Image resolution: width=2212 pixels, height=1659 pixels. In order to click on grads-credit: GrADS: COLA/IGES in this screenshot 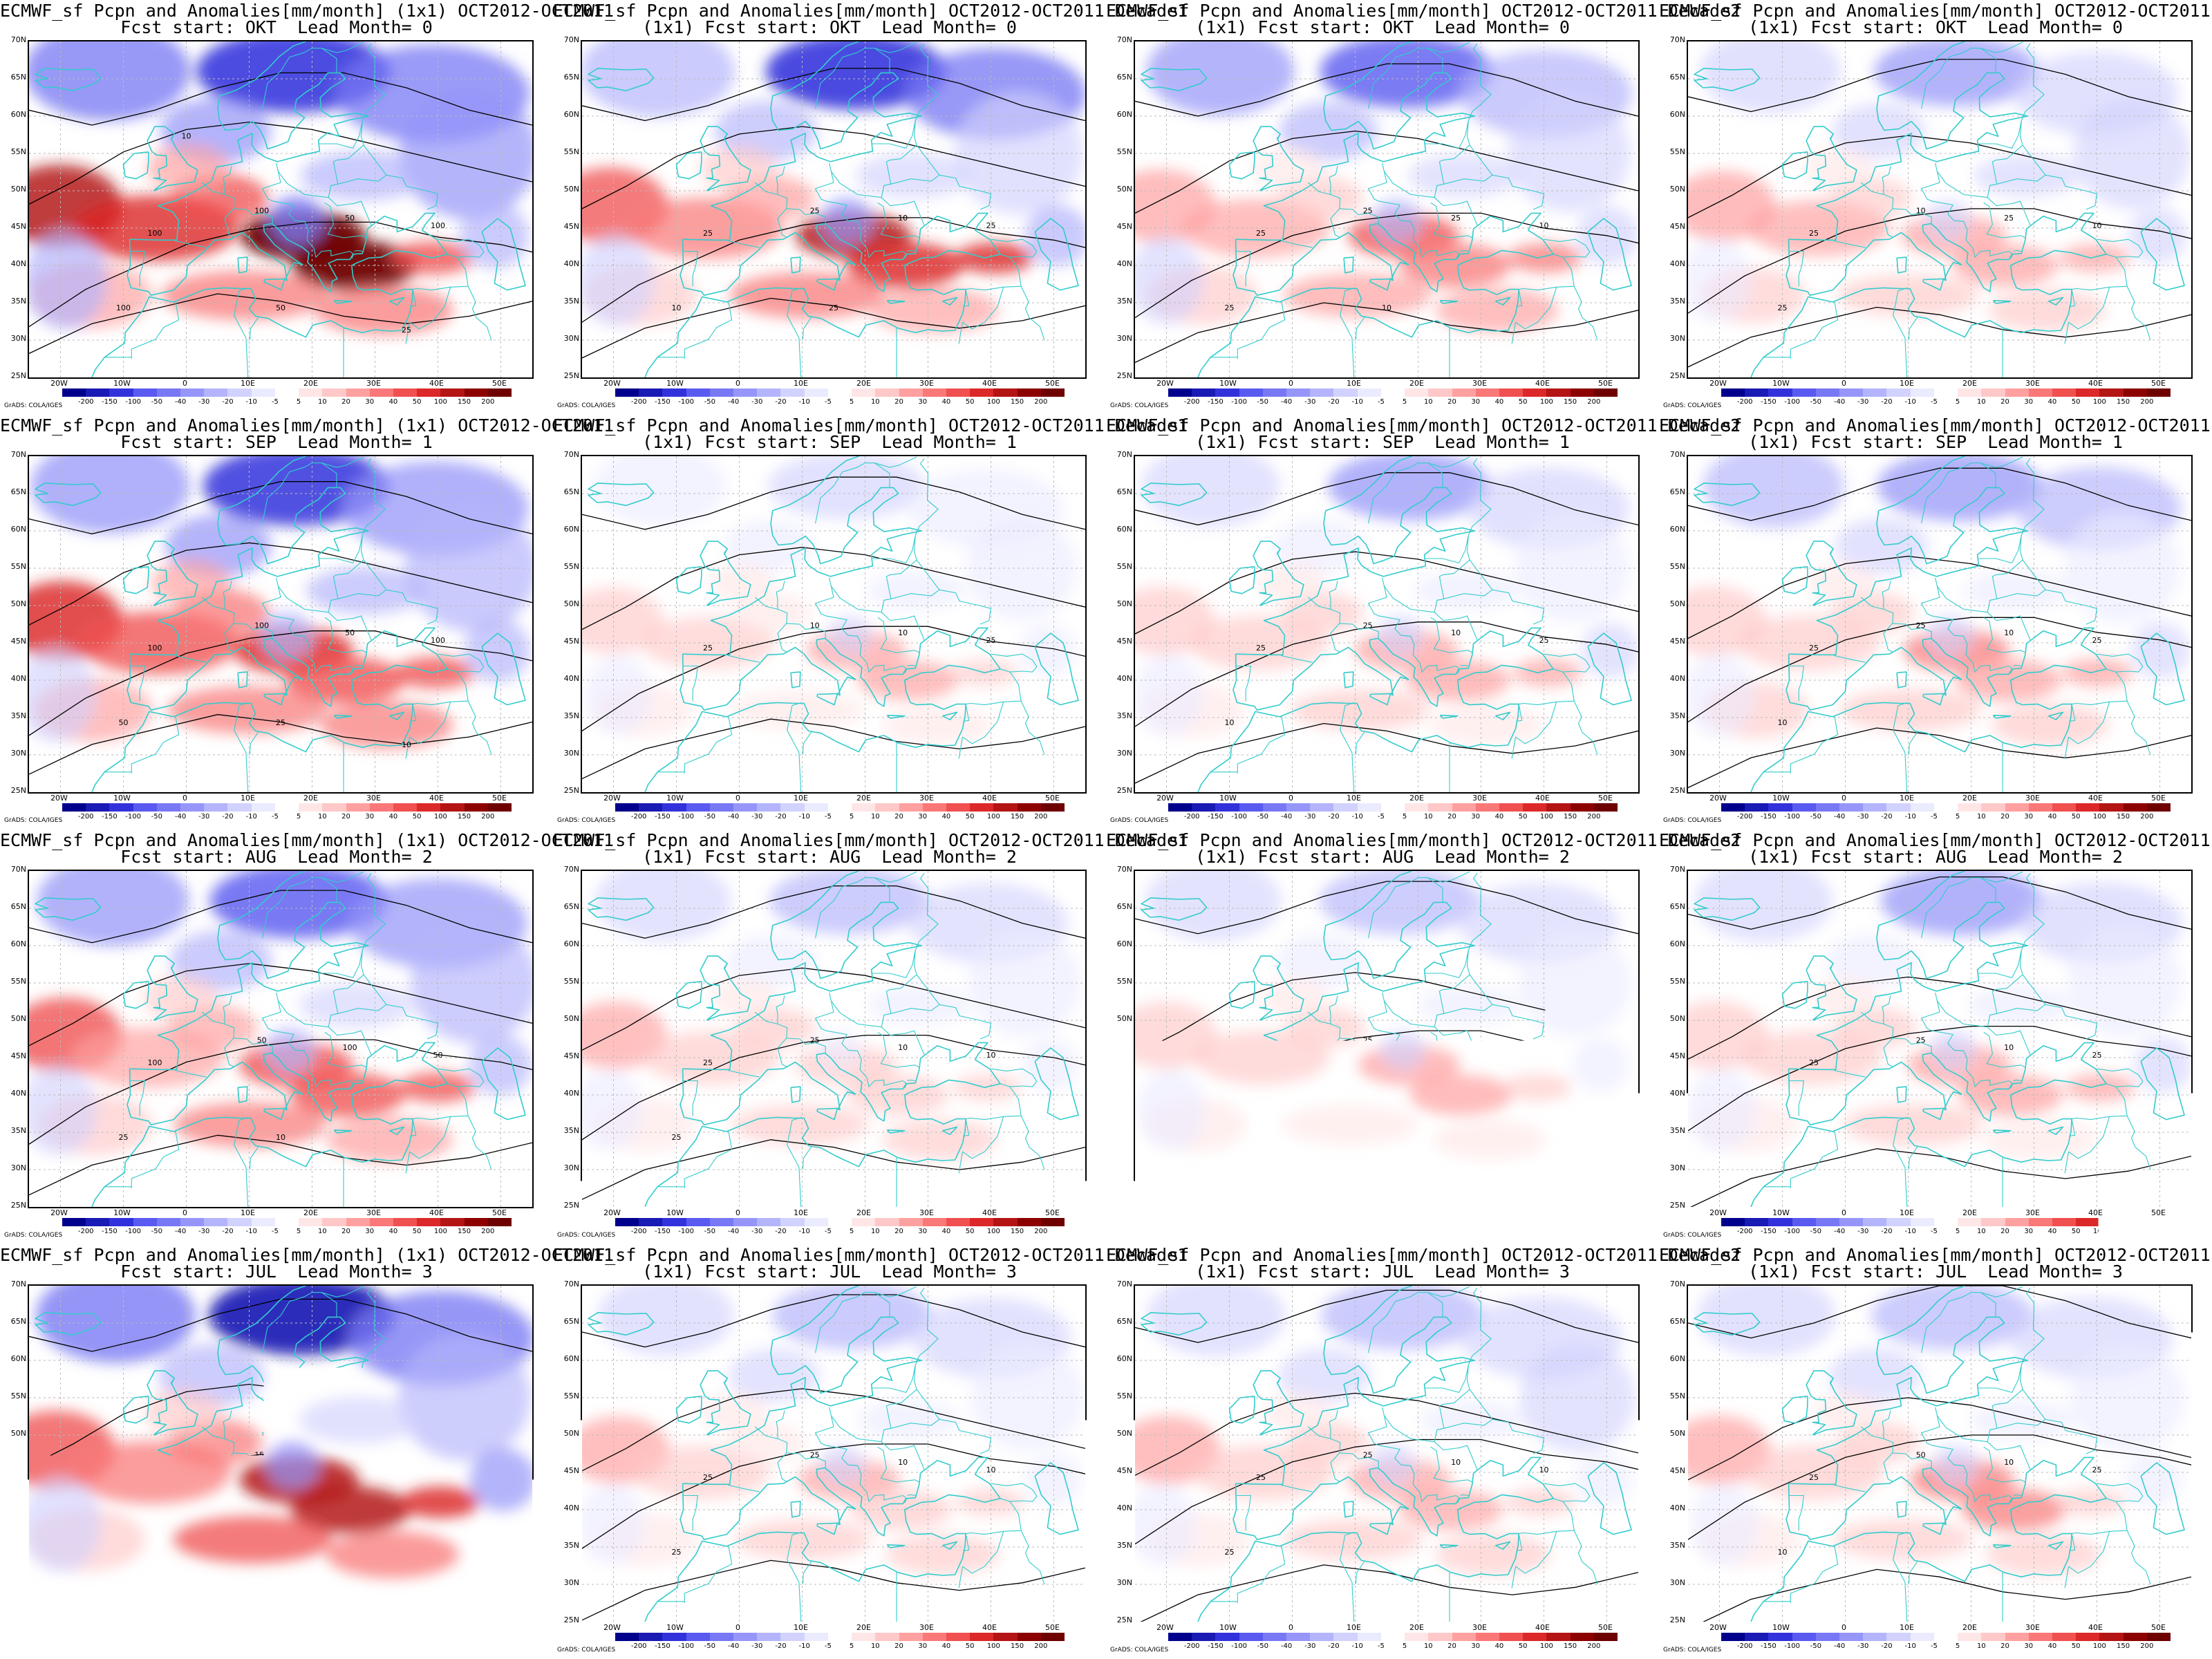, I will do `click(33, 1650)`.